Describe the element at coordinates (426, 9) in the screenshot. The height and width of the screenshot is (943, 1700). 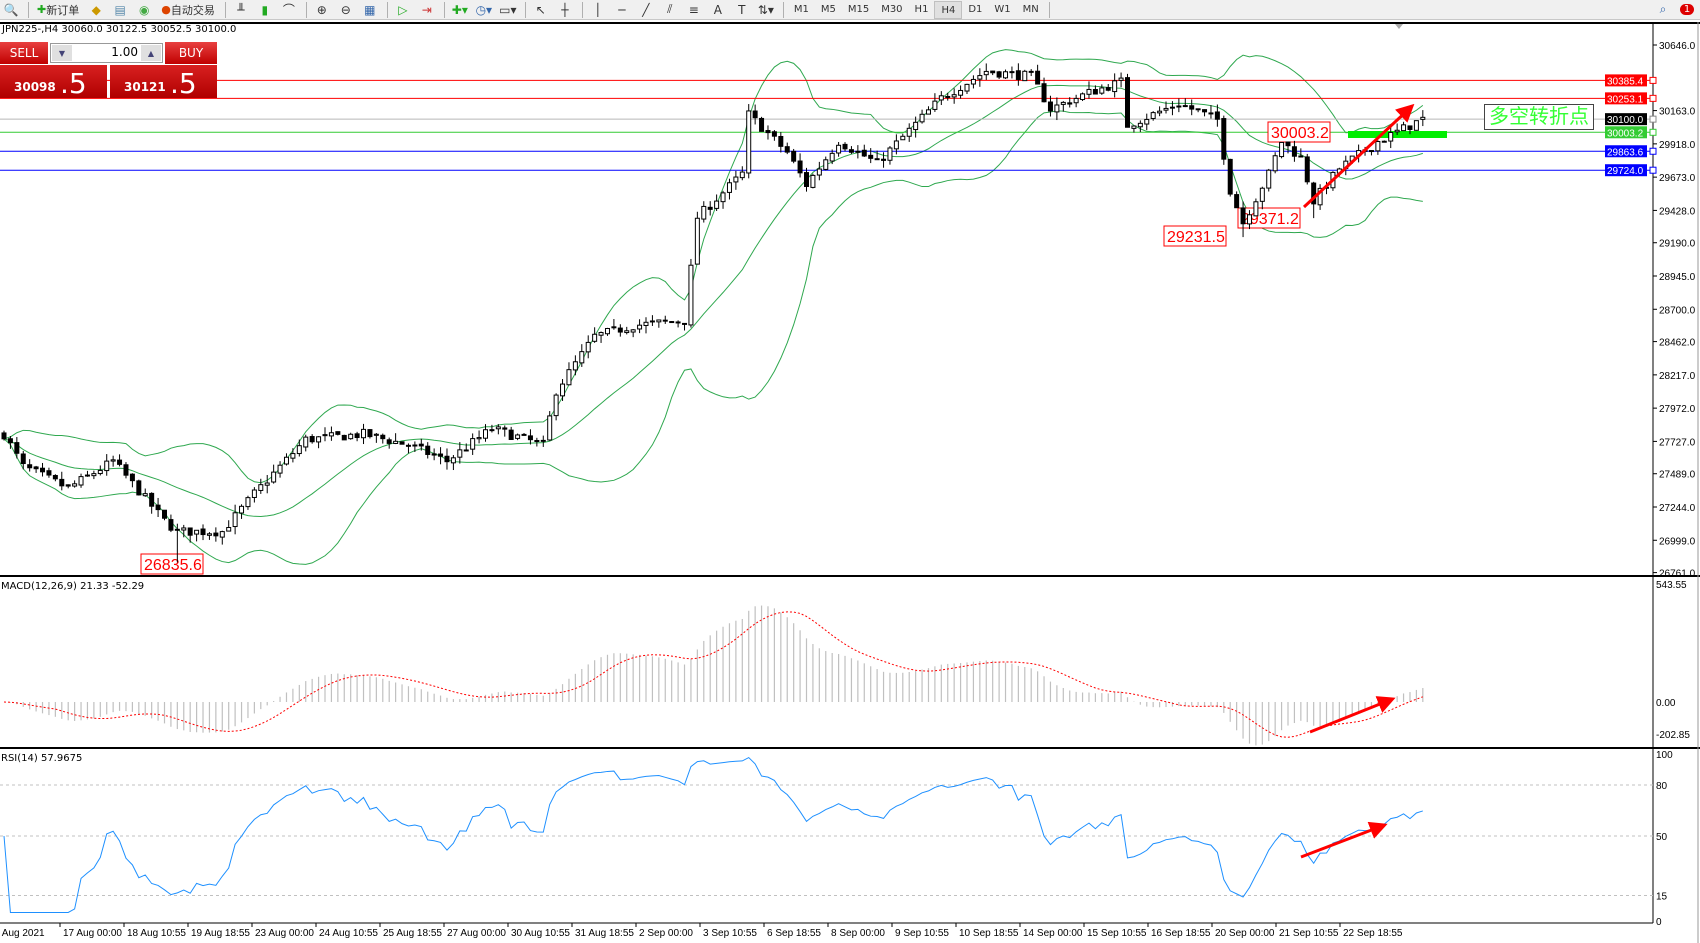
I see `chart-shift-icon: ⇥` at that location.